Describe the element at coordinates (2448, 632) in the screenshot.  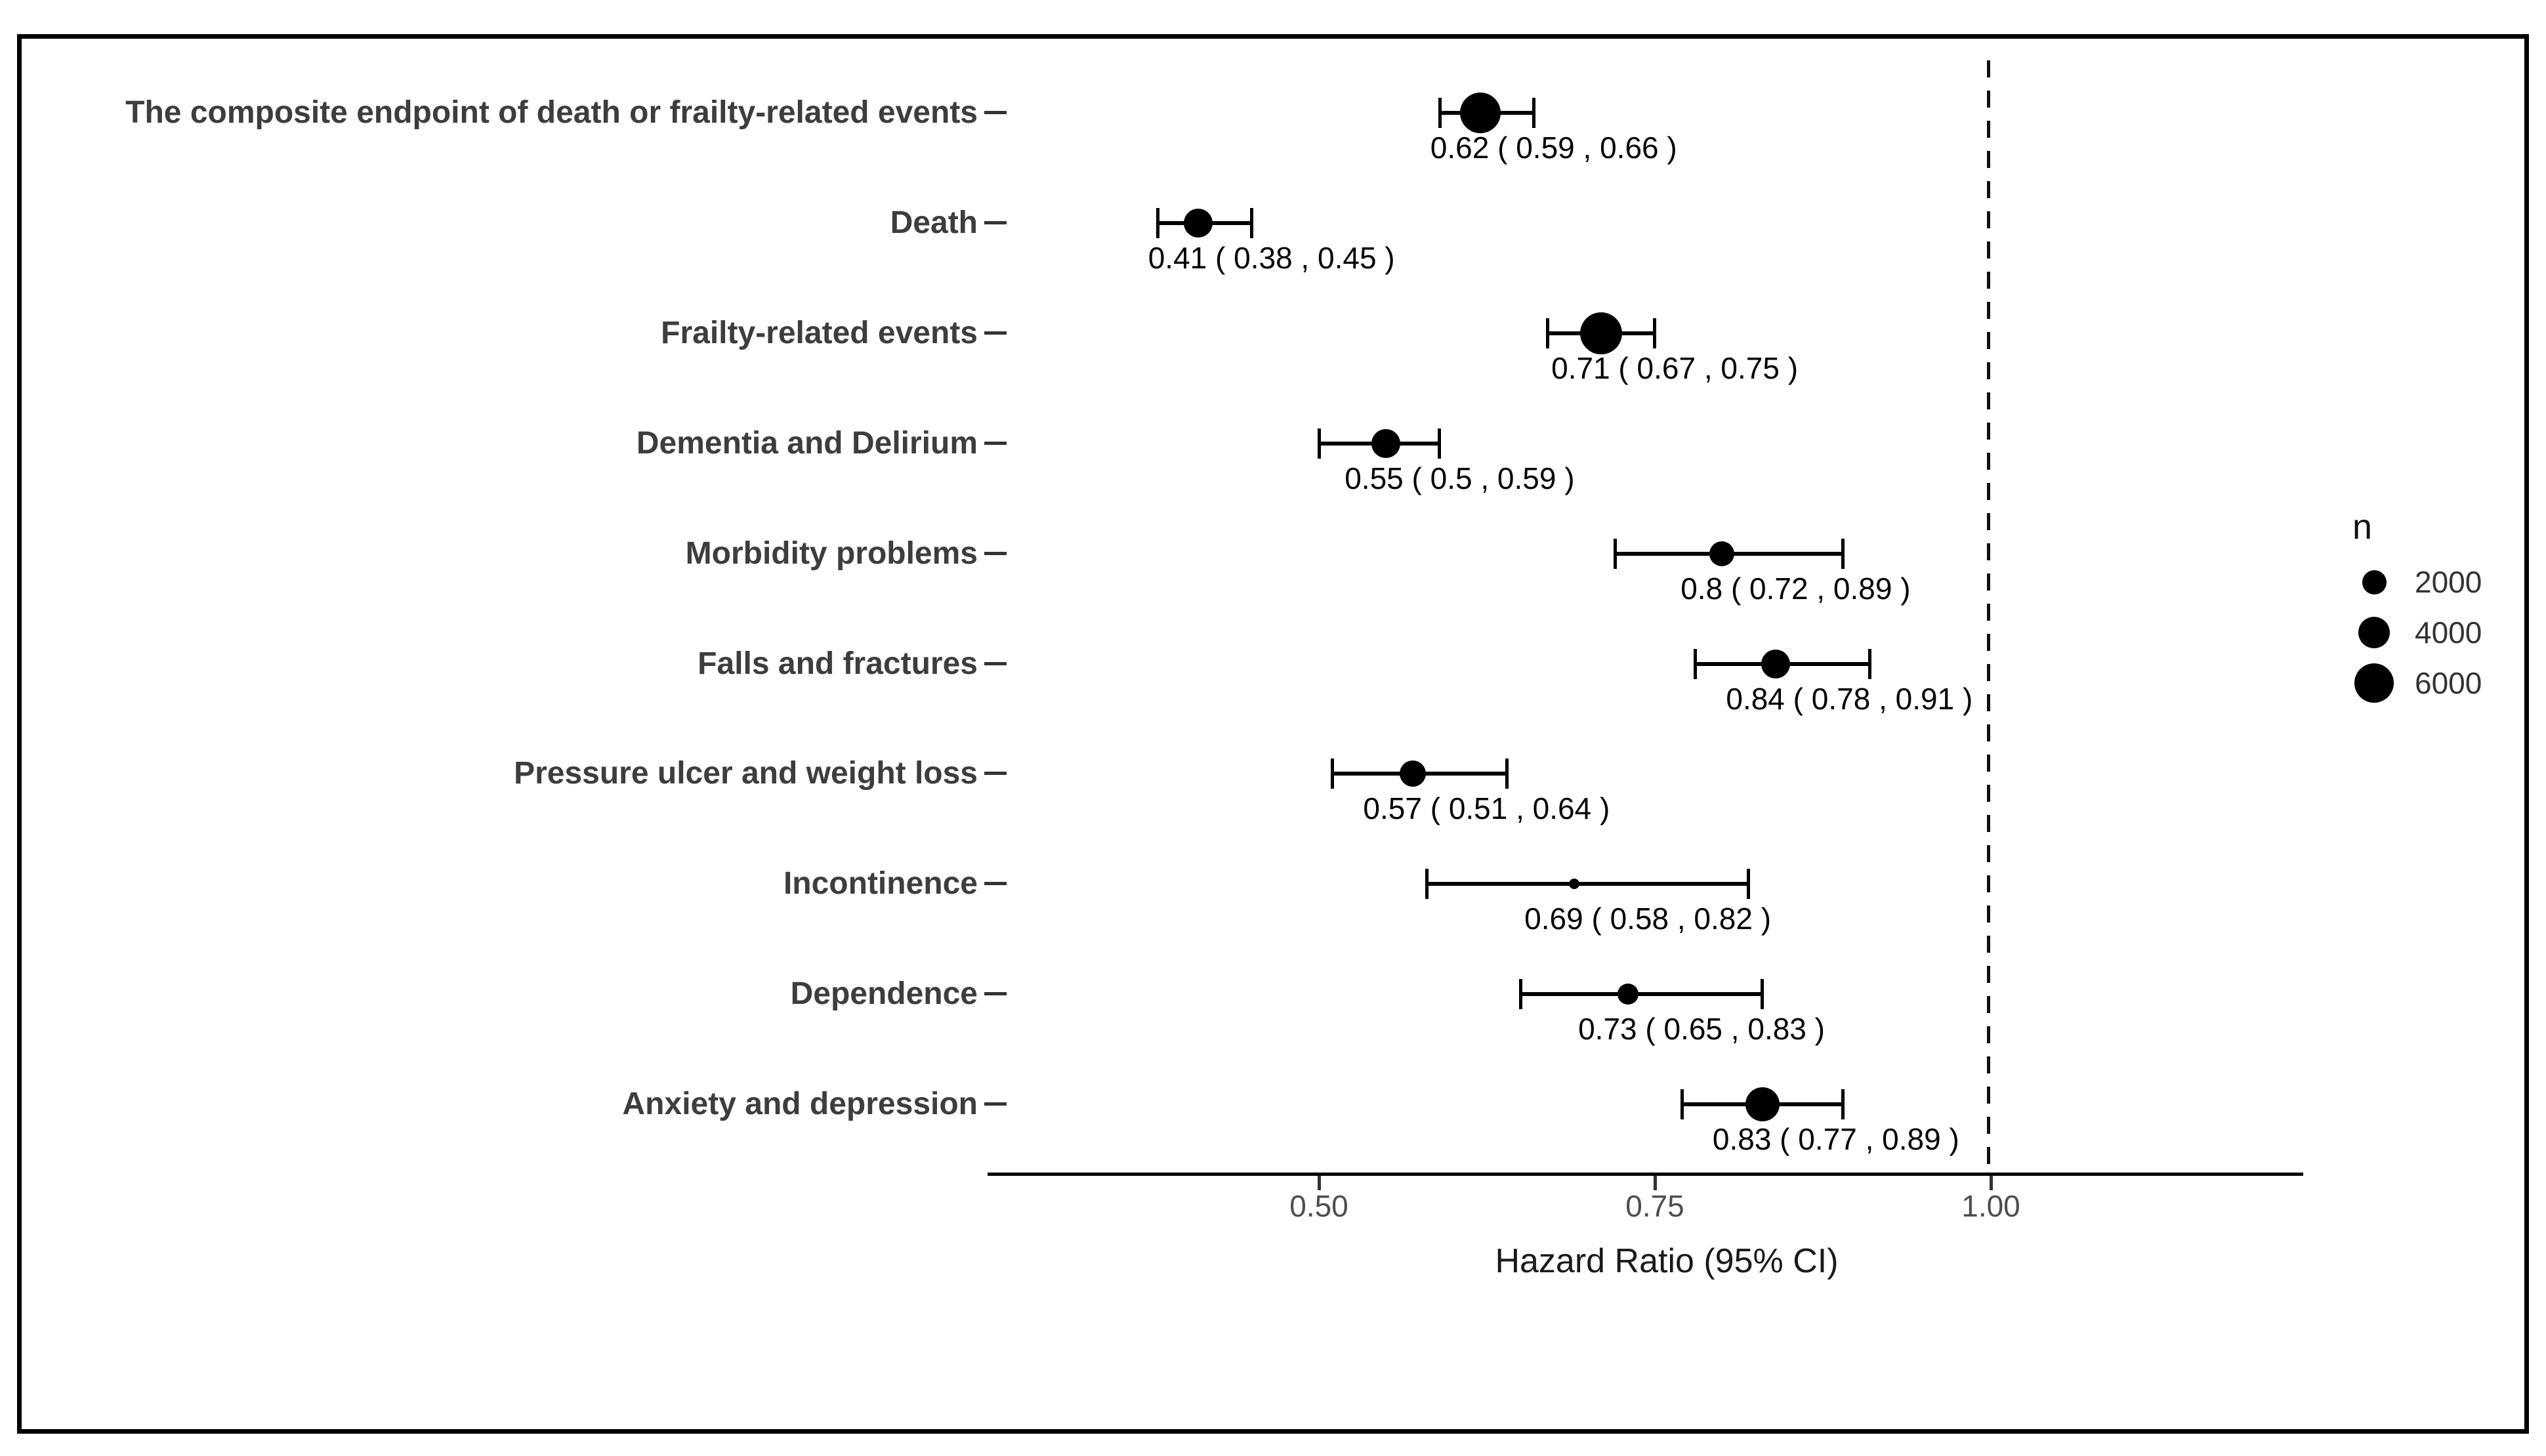
I see `legend-item-label: 4000` at that location.